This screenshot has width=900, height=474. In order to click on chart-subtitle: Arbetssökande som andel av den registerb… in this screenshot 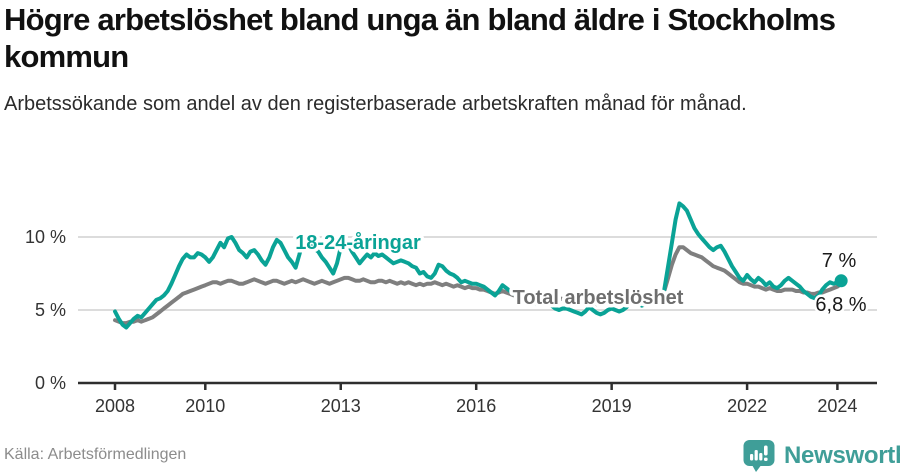, I will do `click(375, 104)`.